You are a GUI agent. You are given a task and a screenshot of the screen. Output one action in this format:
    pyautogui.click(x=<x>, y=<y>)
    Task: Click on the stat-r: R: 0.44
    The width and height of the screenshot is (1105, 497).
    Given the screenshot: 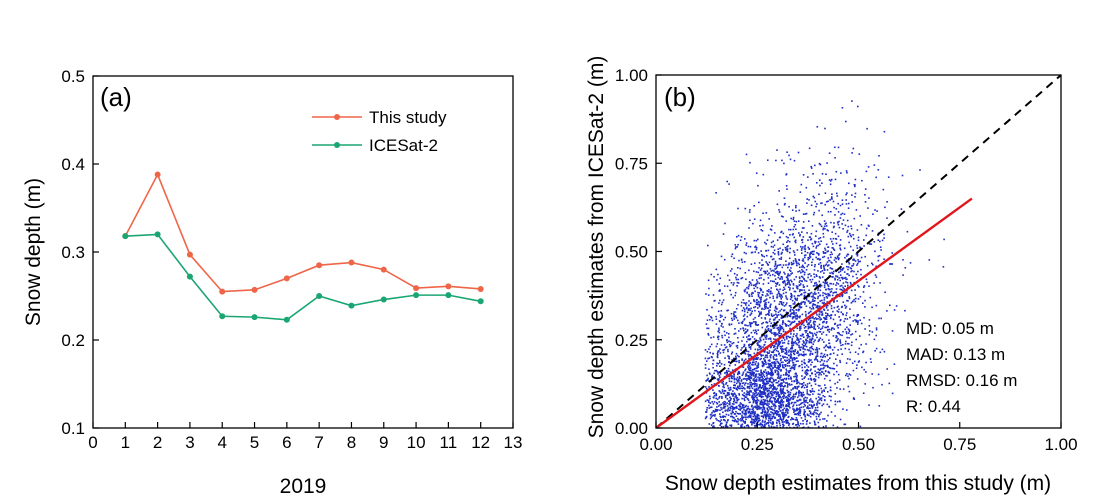 What is the action you would take?
    pyautogui.click(x=933, y=406)
    